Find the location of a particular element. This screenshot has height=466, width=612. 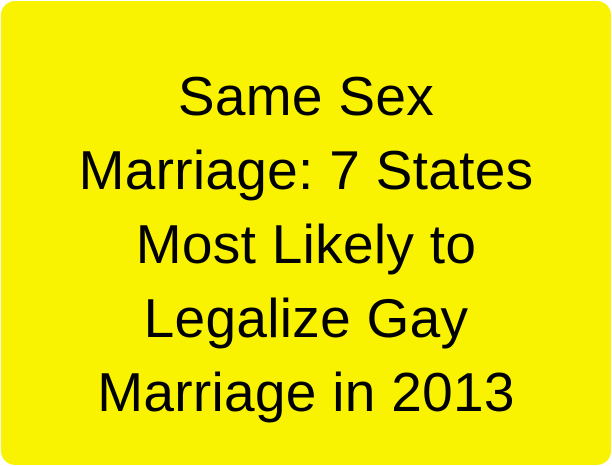

headline-line-4: Legalize Gay is located at coordinates (306, 318).